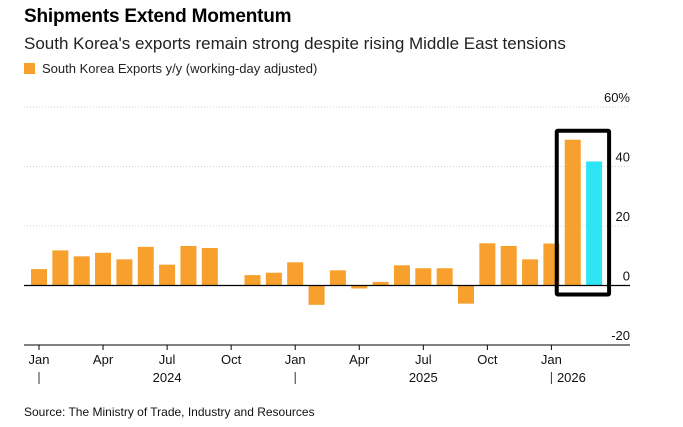 The width and height of the screenshot is (683, 427). I want to click on year-label: 2026, so click(571, 377).